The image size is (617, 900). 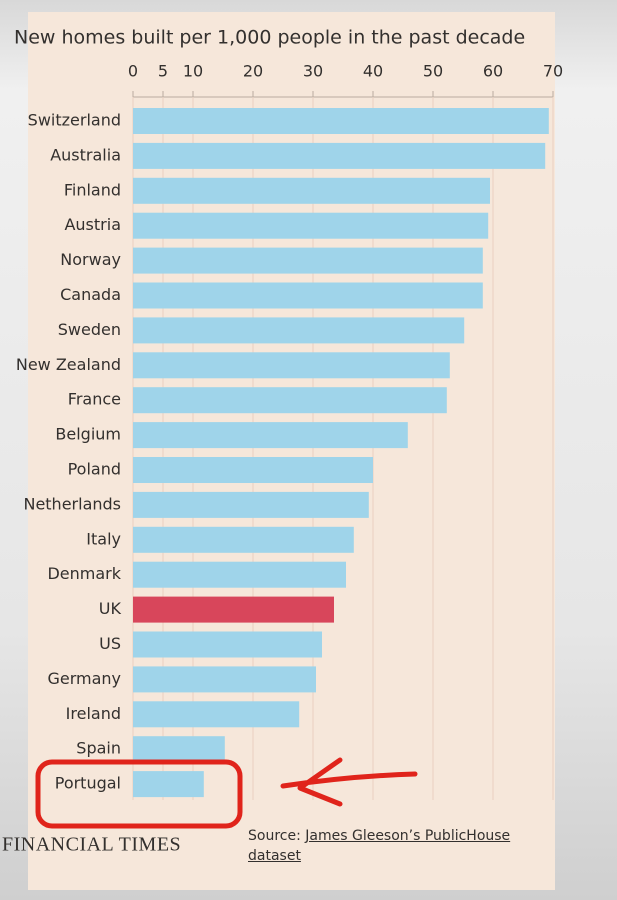 I want to click on x-tick-label: 60, so click(x=493, y=71).